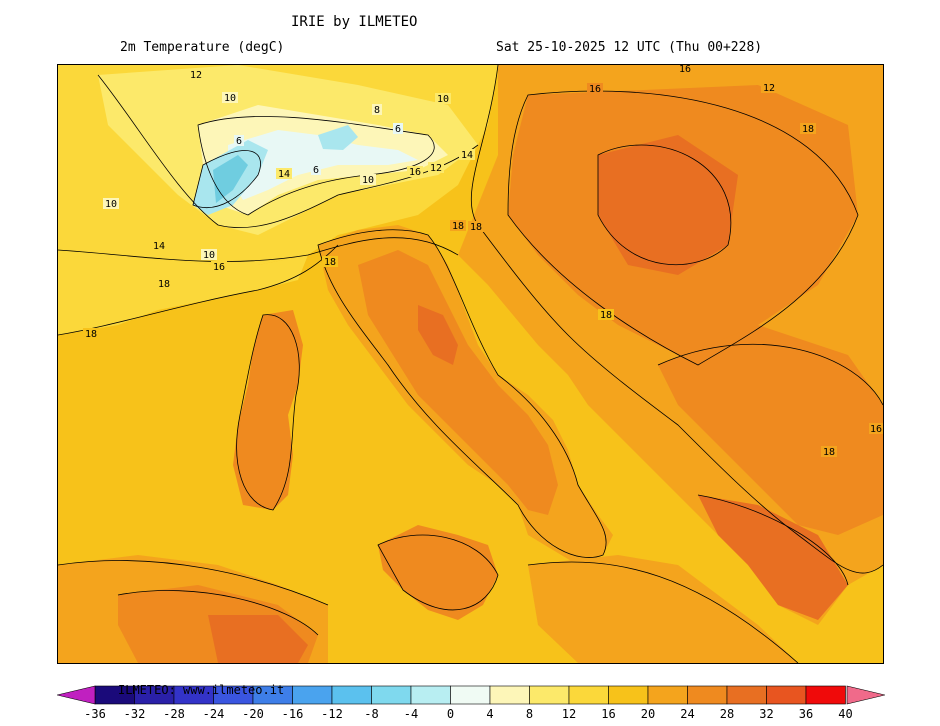 The height and width of the screenshot is (726, 940). What do you see at coordinates (687, 714) in the screenshot?
I see `legend-tick-label: 24` at bounding box center [687, 714].